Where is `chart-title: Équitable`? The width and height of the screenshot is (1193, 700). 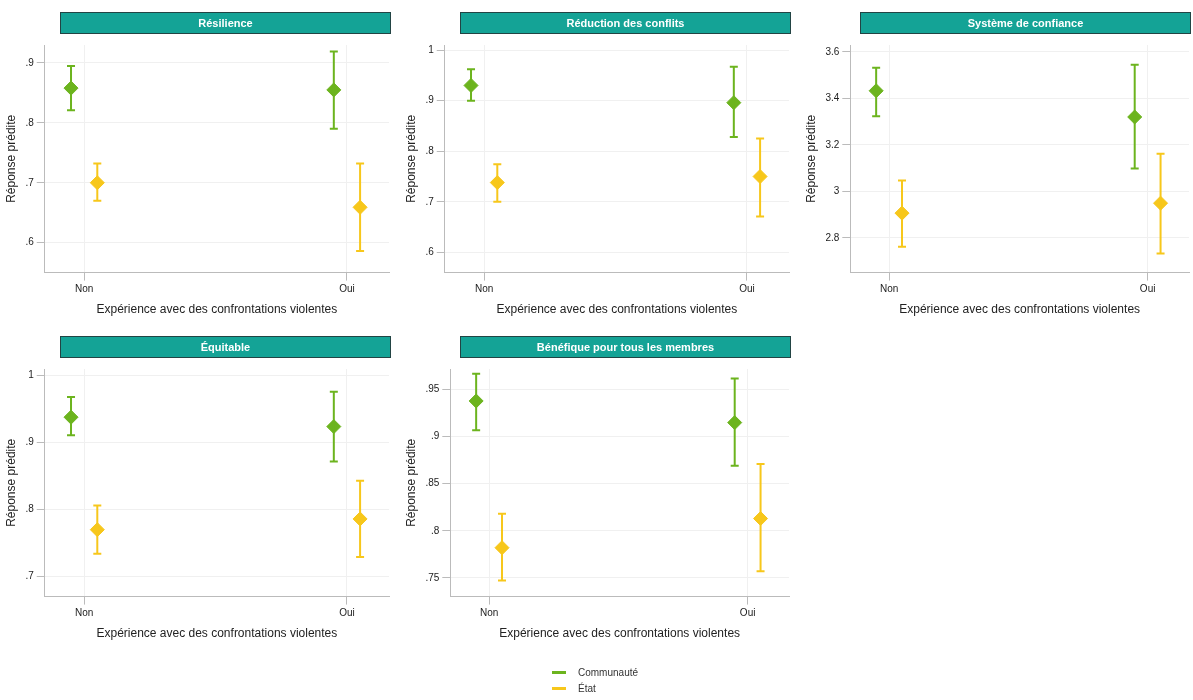 chart-title: Équitable is located at coordinates (225, 347).